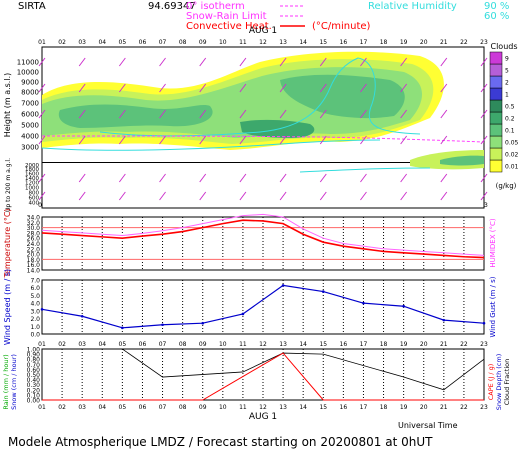 The height and width of the screenshot is (450, 528). What do you see at coordinates (493, 242) in the screenshot?
I see `humidex-ylabel: HUMIDEX (°C)` at bounding box center [493, 242].